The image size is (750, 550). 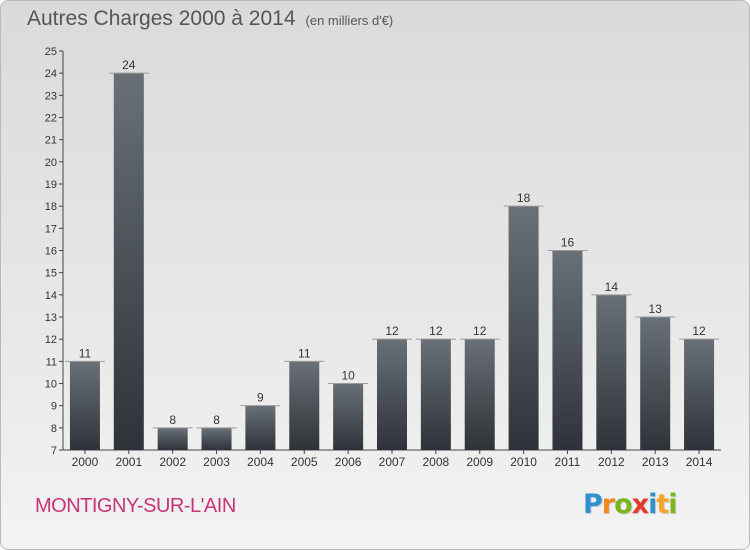 I want to click on x-tick-label: 2003, so click(x=216, y=462).